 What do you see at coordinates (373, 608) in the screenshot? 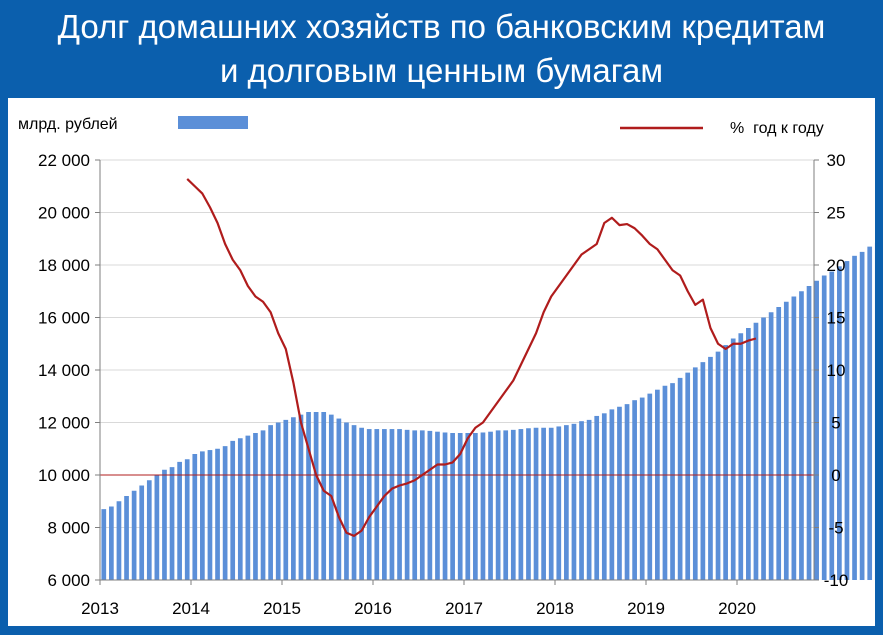
I see `x-axis-tick-label: 2016` at bounding box center [373, 608].